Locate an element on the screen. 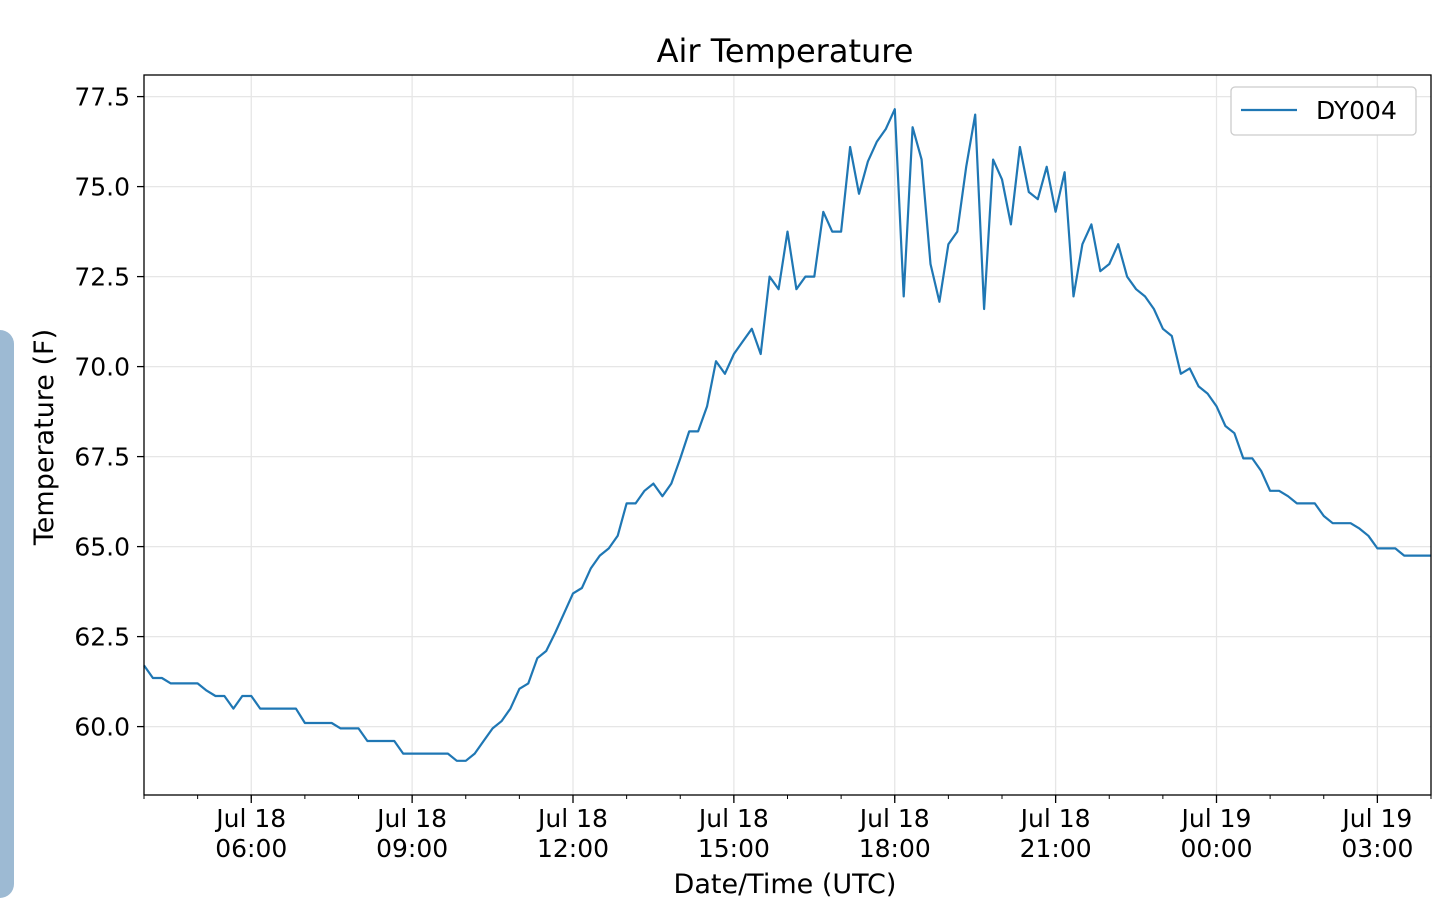  y-tick-label: 70.0 is located at coordinates (102, 367).